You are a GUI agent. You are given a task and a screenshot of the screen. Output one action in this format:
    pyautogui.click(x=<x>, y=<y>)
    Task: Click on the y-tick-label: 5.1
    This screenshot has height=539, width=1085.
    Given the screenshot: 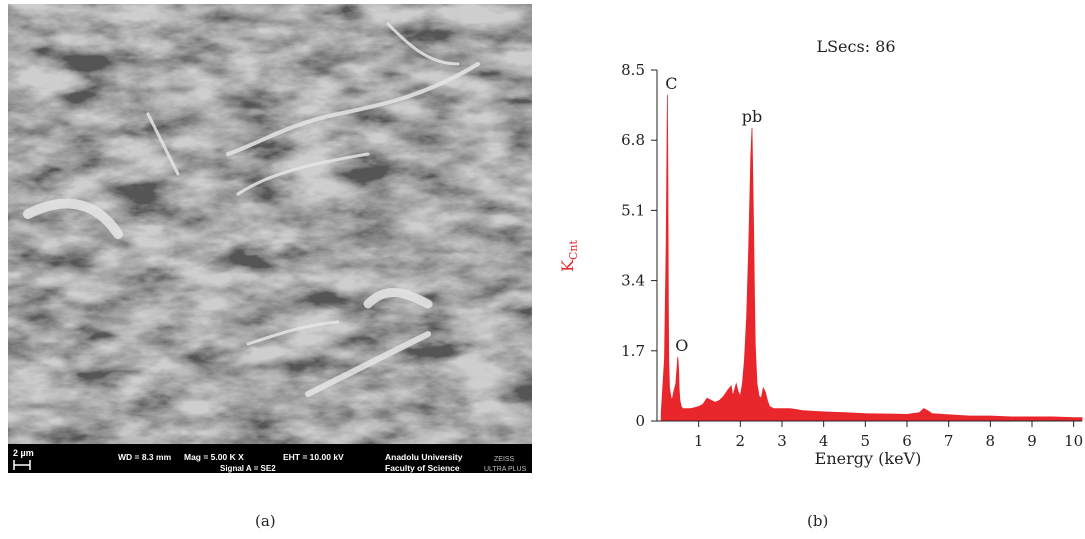 What is the action you would take?
    pyautogui.click(x=633, y=210)
    